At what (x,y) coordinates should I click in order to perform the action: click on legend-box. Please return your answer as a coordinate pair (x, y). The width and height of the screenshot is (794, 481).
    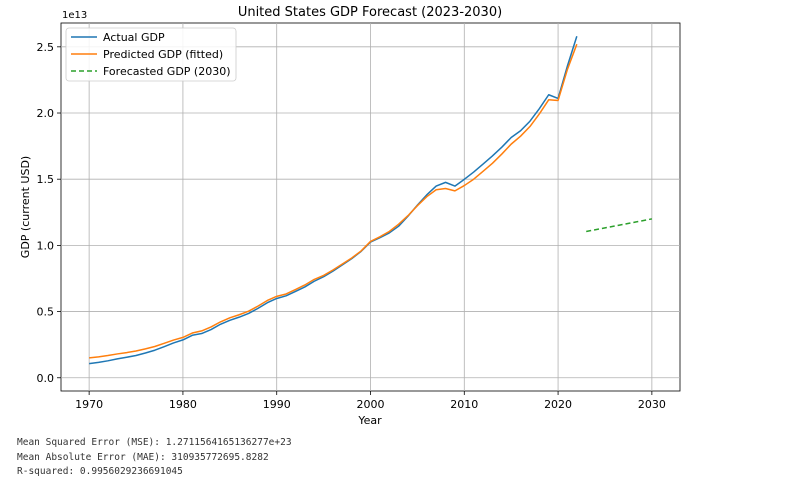
    Looking at the image, I should click on (151, 54).